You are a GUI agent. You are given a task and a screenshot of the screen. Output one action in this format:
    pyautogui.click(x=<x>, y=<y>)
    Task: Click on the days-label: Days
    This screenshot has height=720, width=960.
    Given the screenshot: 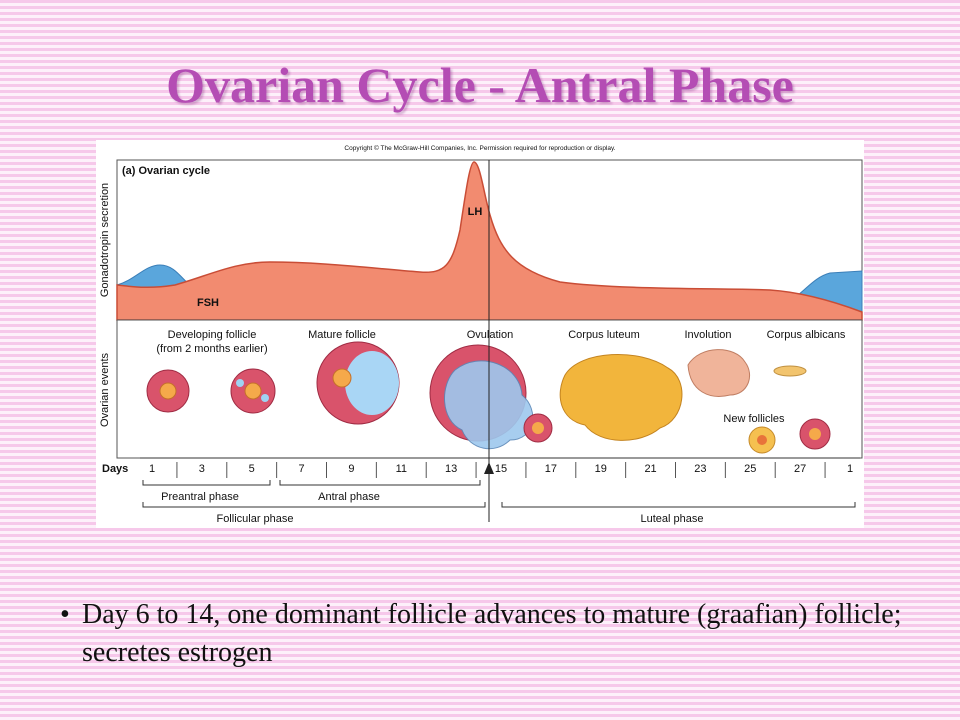 What is the action you would take?
    pyautogui.click(x=115, y=469)
    